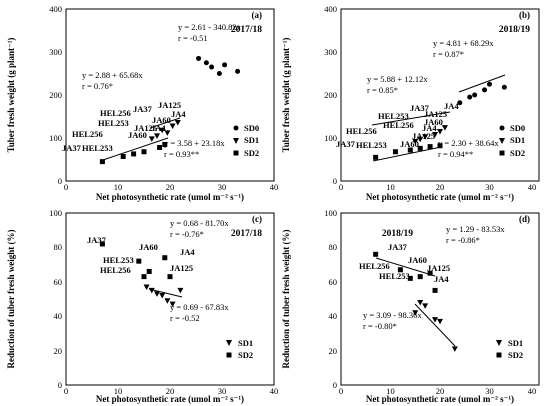 This screenshot has height=406, width=550. What do you see at coordinates (440, 120) in the screenshot?
I see `data-markers-b` at bounding box center [440, 120].